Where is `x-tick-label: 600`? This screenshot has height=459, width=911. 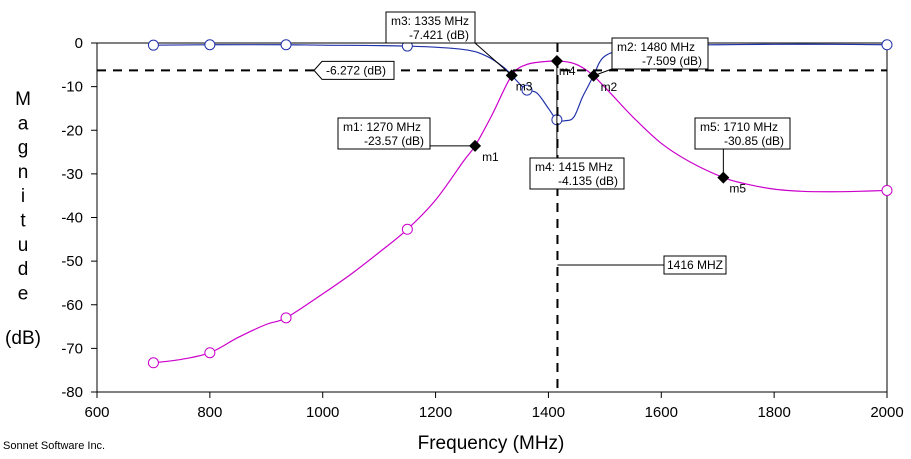
x-tick-label: 600 is located at coordinates (96, 412).